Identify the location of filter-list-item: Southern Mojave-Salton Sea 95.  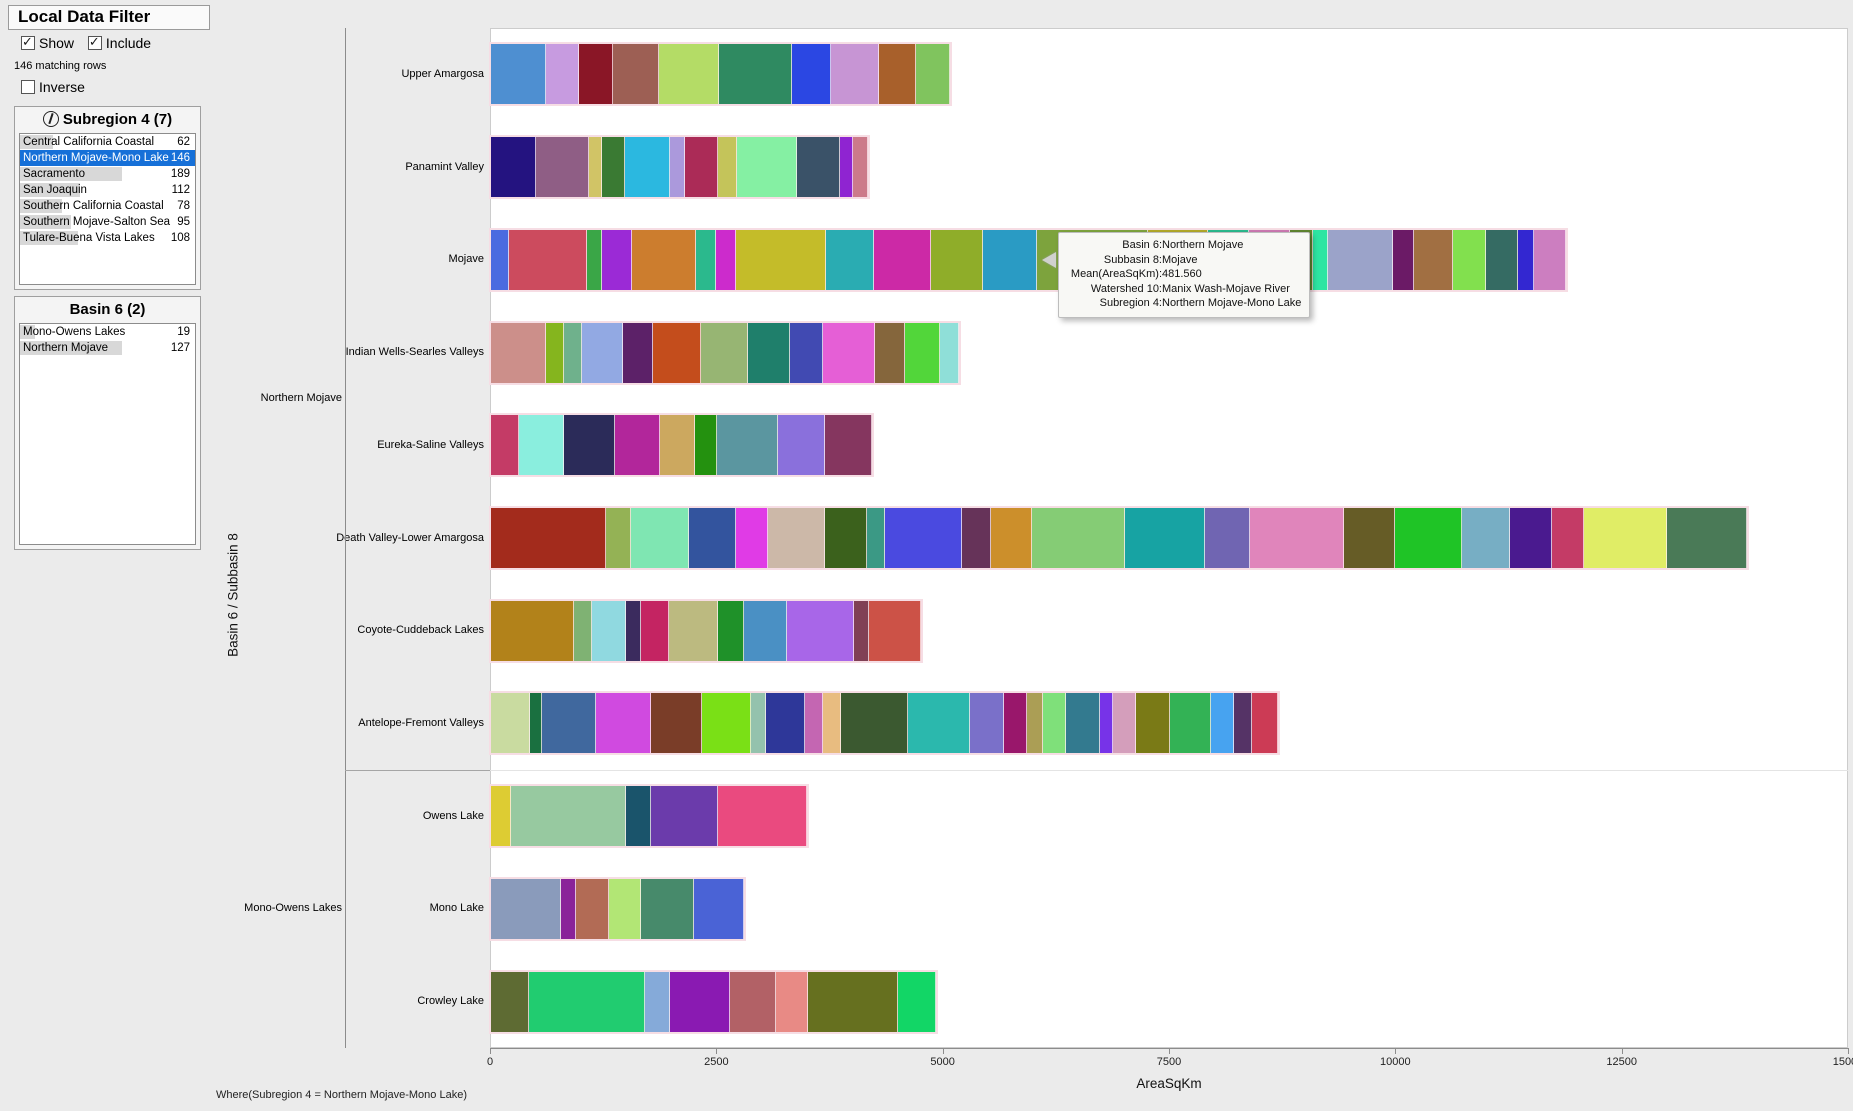
(107, 222).